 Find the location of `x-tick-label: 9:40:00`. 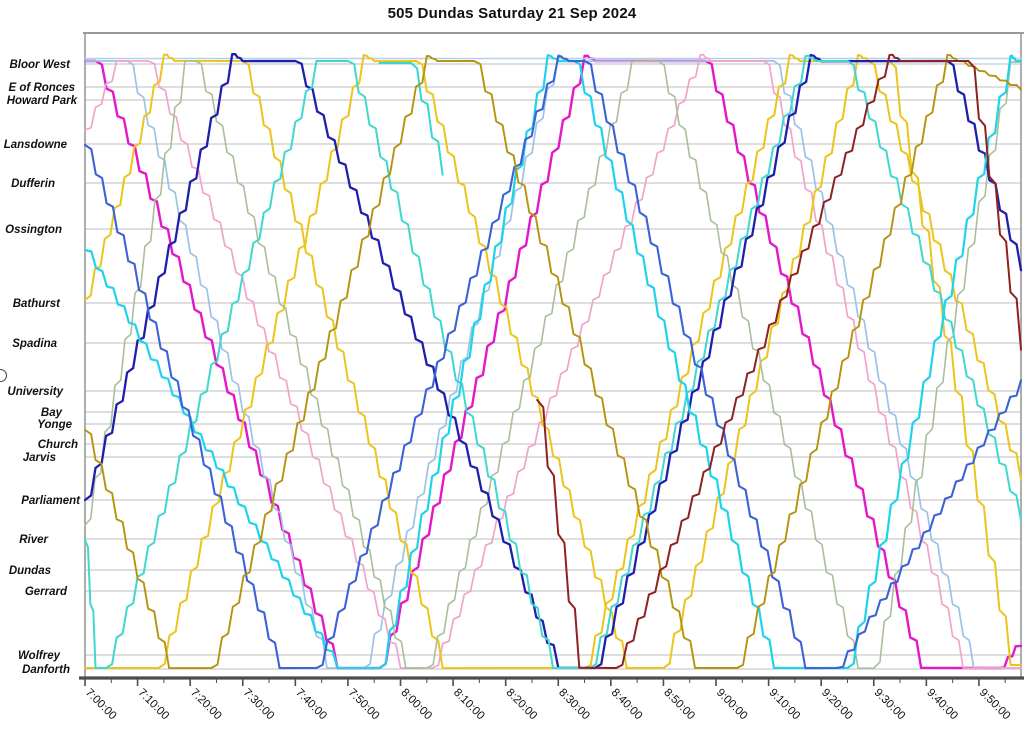

x-tick-label: 9:40:00 is located at coordinates (942, 705).